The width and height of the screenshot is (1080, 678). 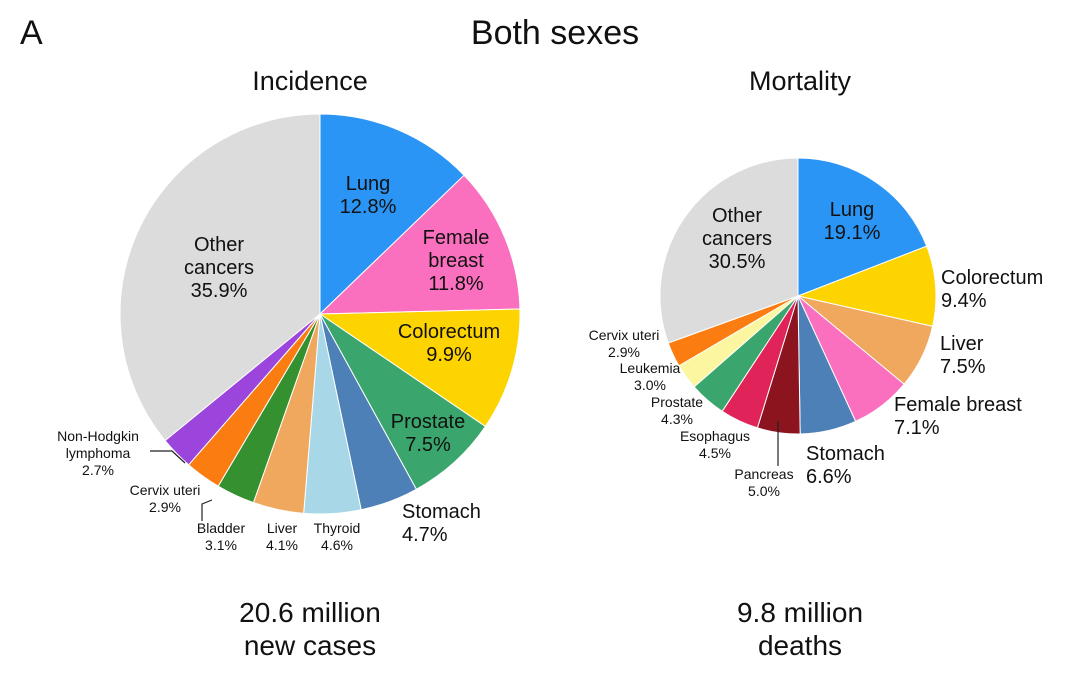 I want to click on incidence-label-stomach: Stomach 4.7%, so click(x=441, y=523).